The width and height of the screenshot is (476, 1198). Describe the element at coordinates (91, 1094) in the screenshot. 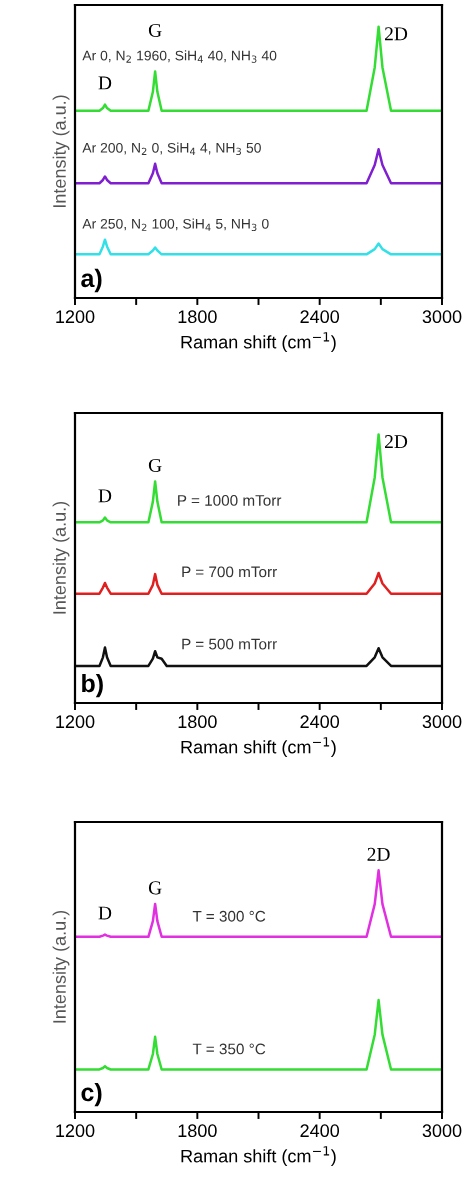

I see `annotation: c)` at that location.